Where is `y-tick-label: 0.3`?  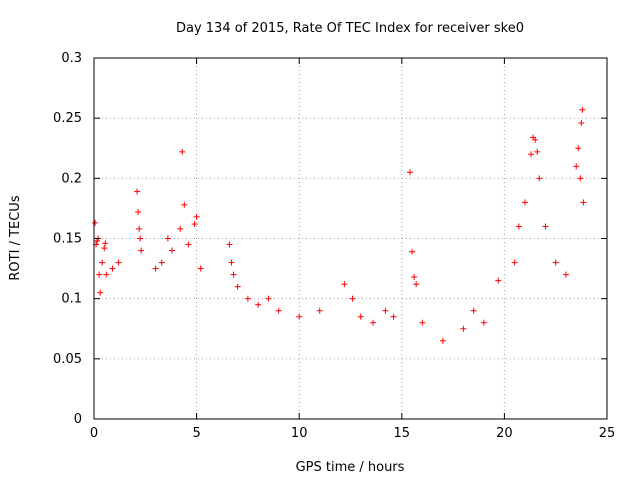
y-tick-label: 0.3 is located at coordinates (71, 58).